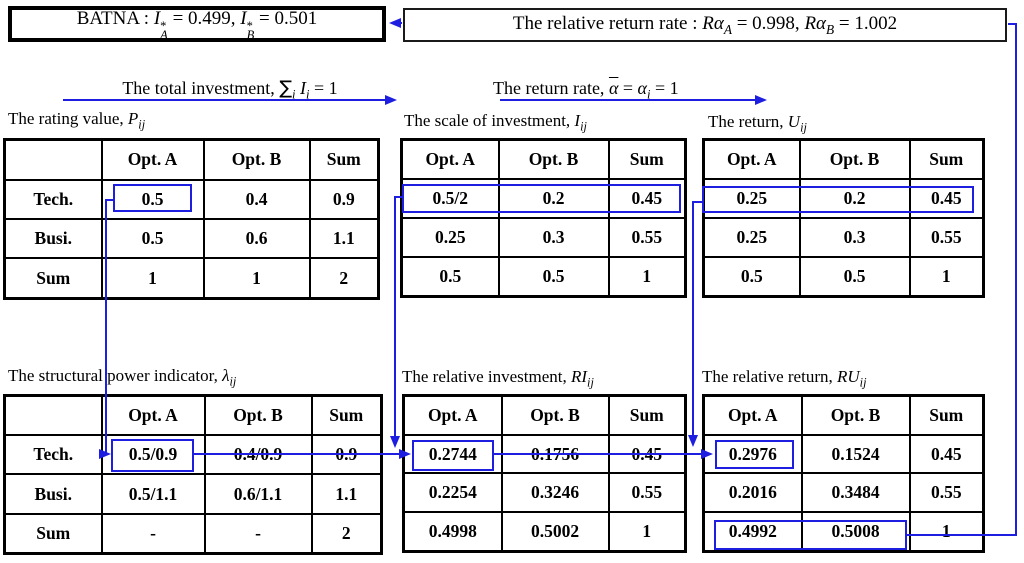 Image resolution: width=1024 pixels, height=563 pixels. I want to click on table-row: Tech. 0.5/0.9 0.4/0.9 0.9, so click(193, 455).